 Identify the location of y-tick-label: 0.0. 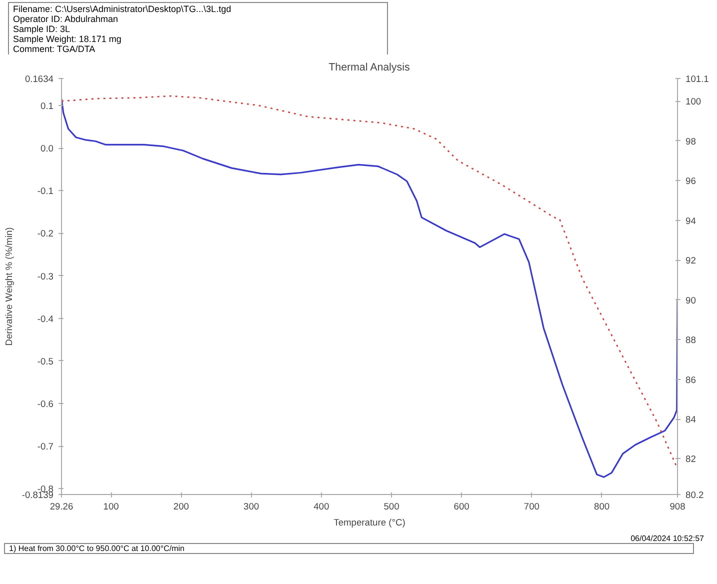
(47, 149).